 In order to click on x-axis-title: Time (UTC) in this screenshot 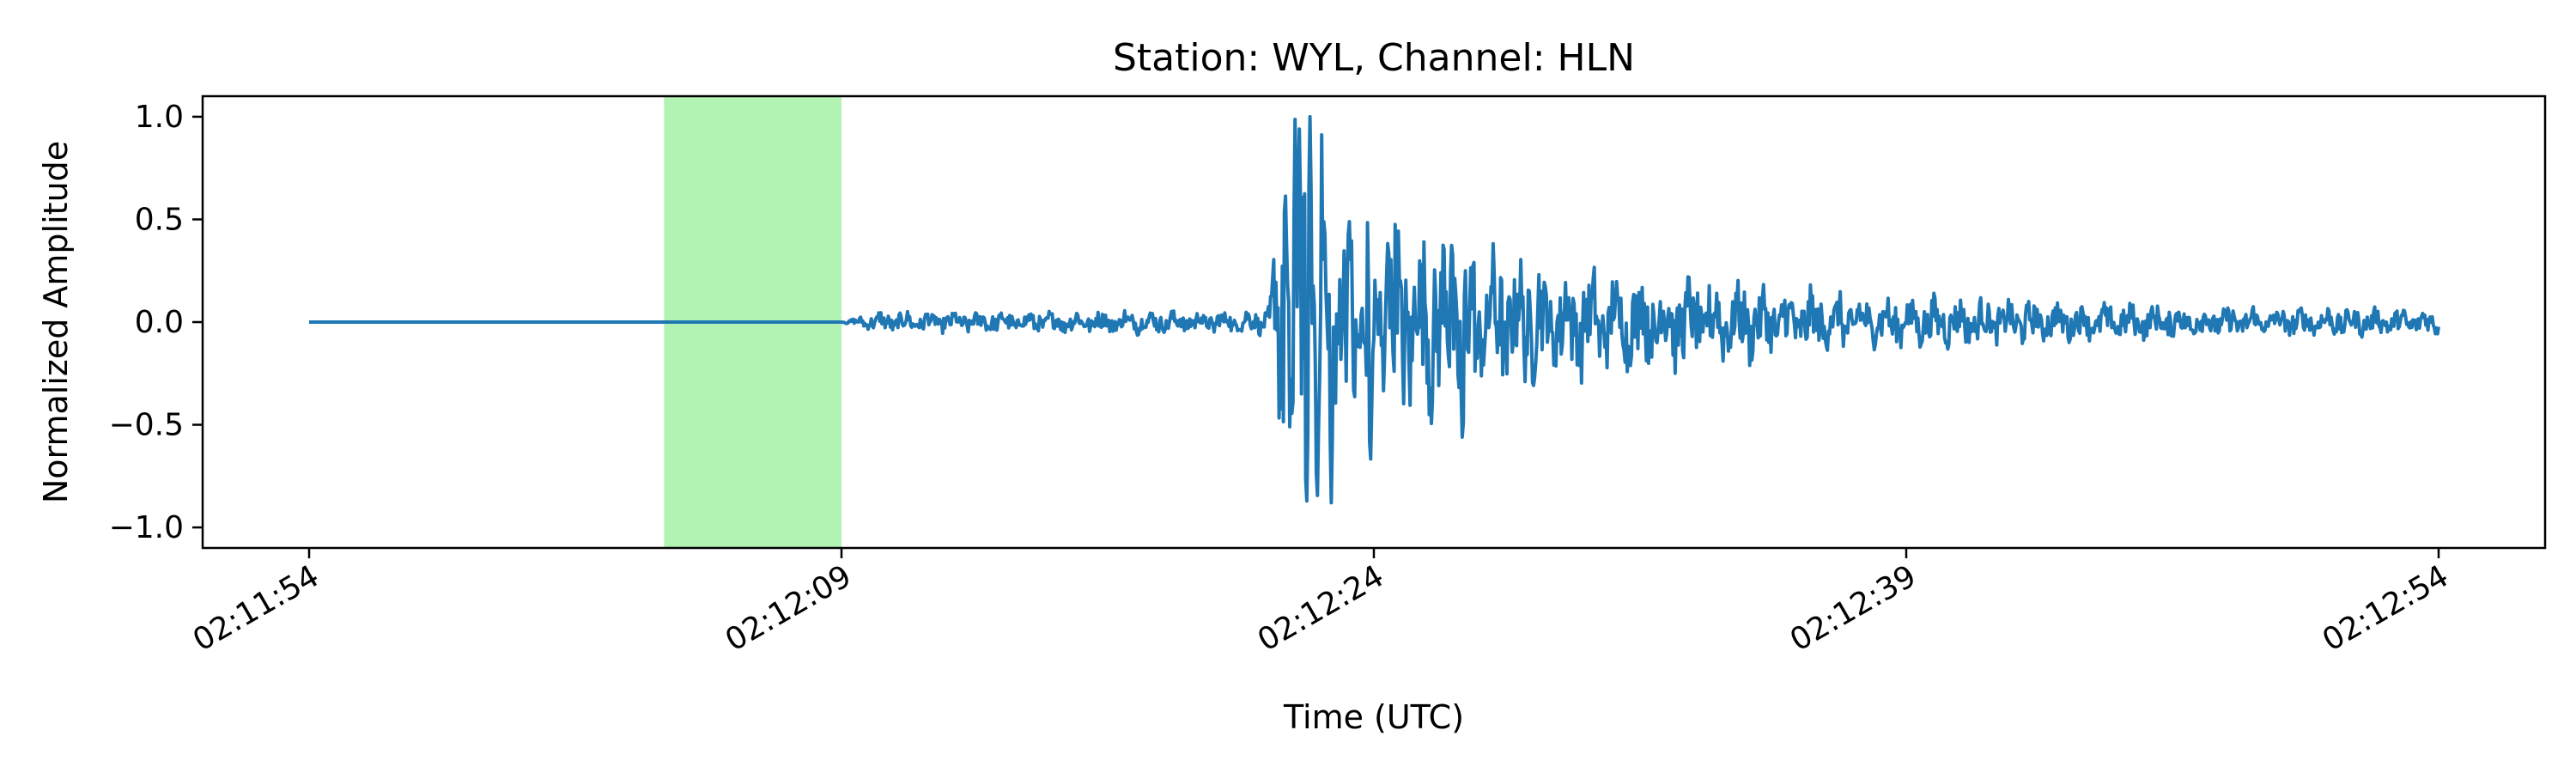, I will do `click(1374, 717)`.